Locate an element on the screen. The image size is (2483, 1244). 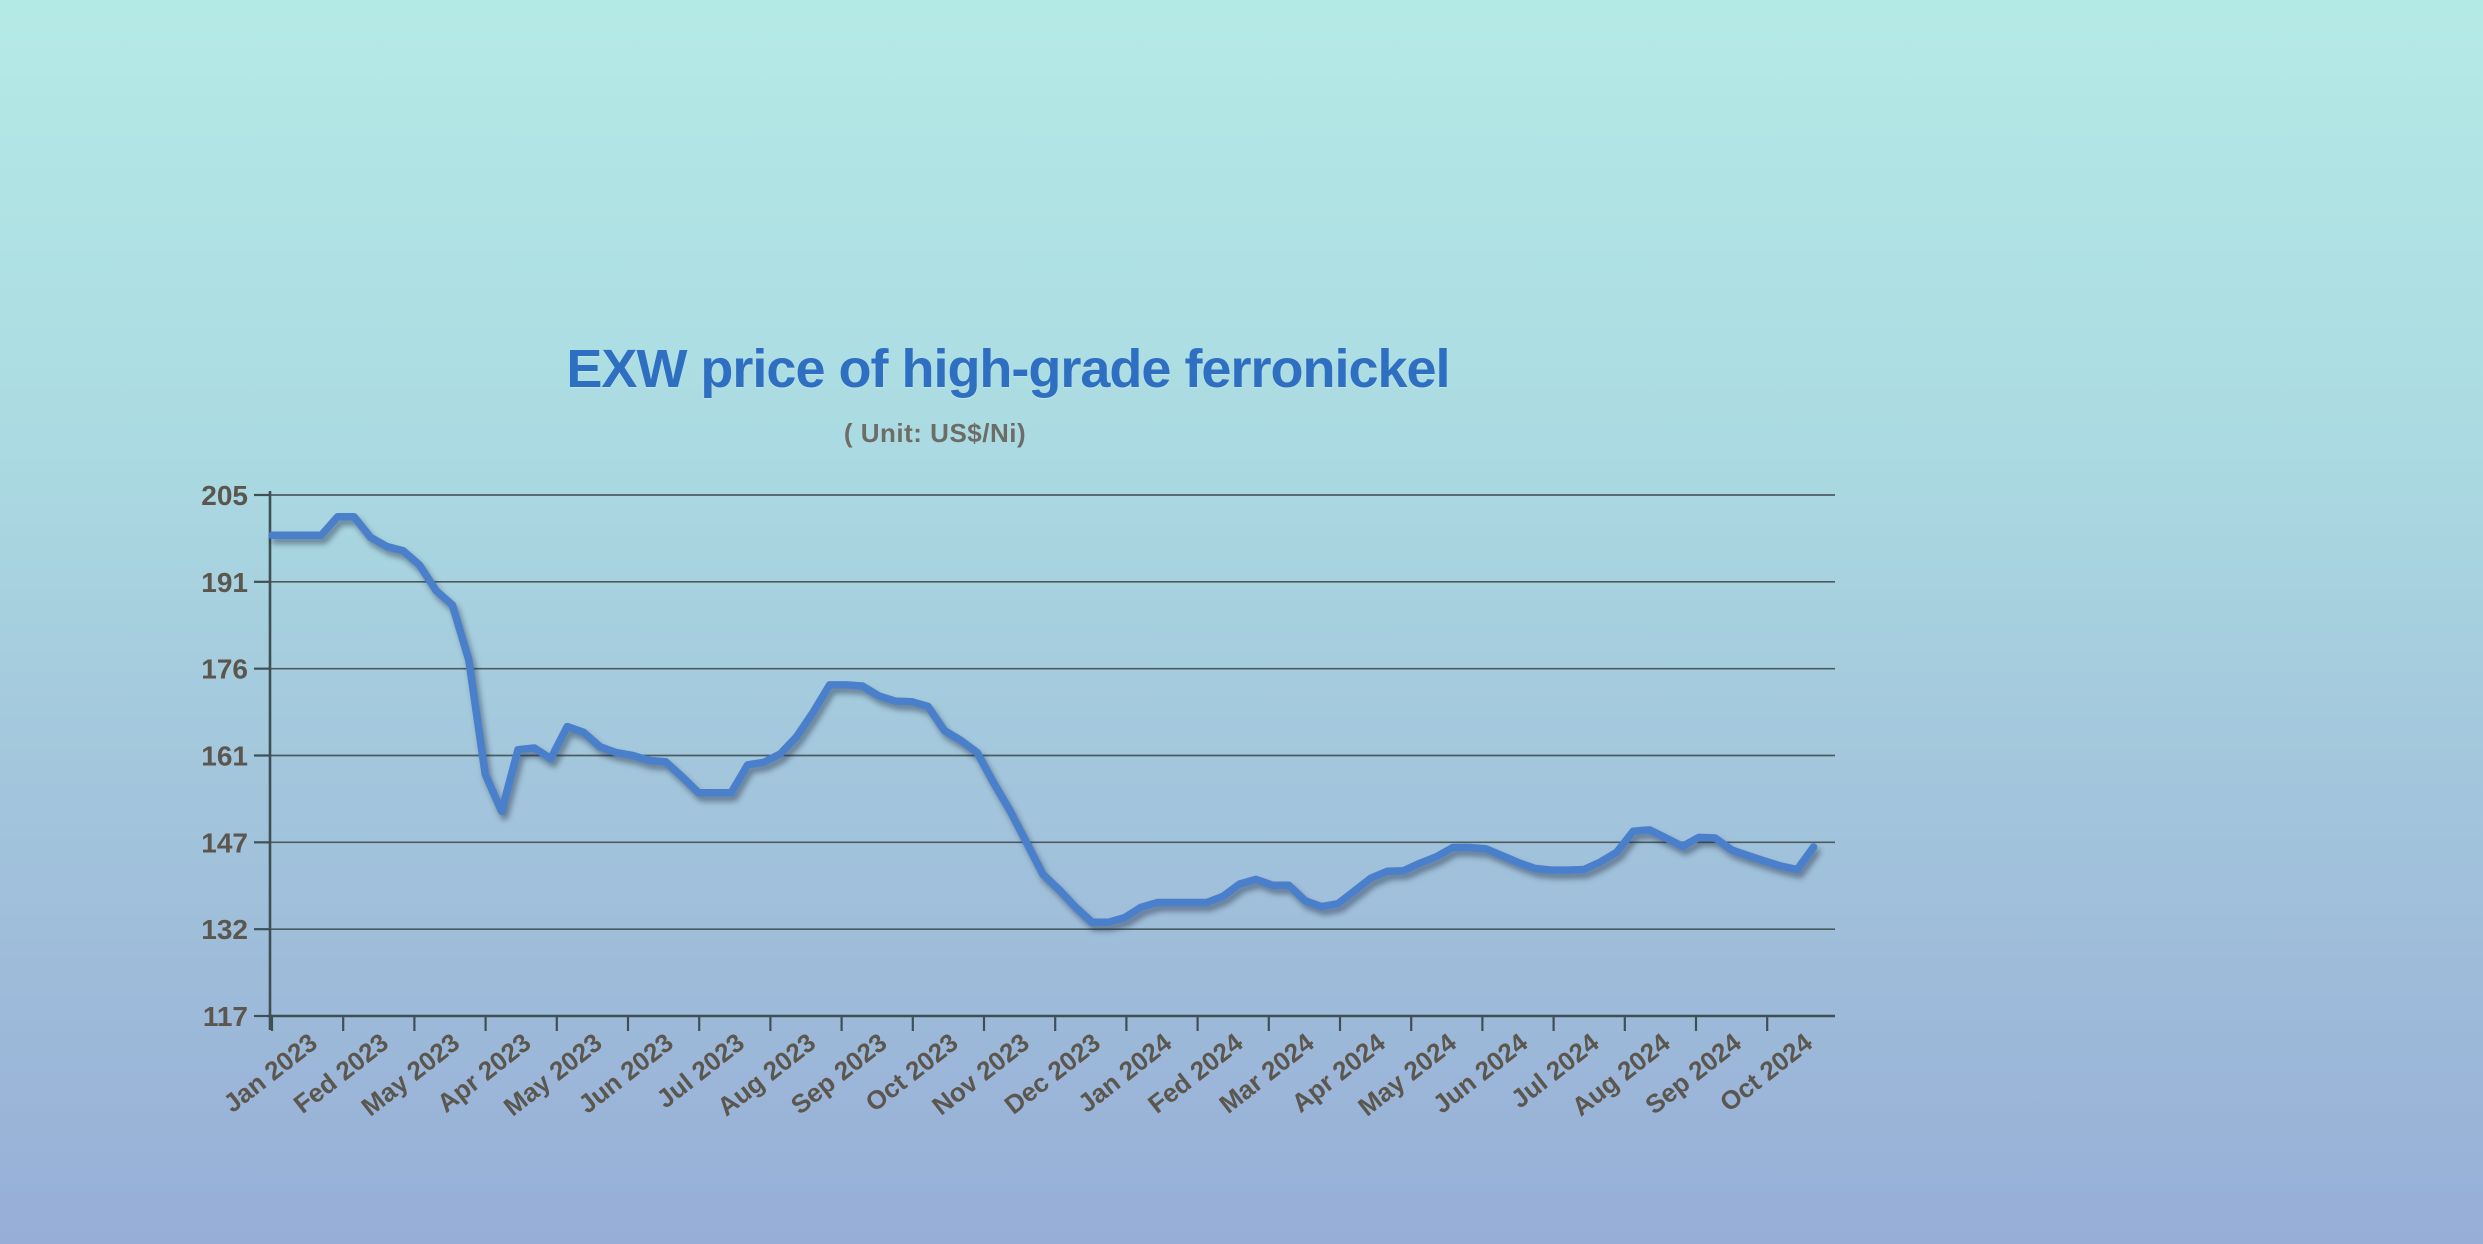
y-tick-label: 147 is located at coordinates (224, 842).